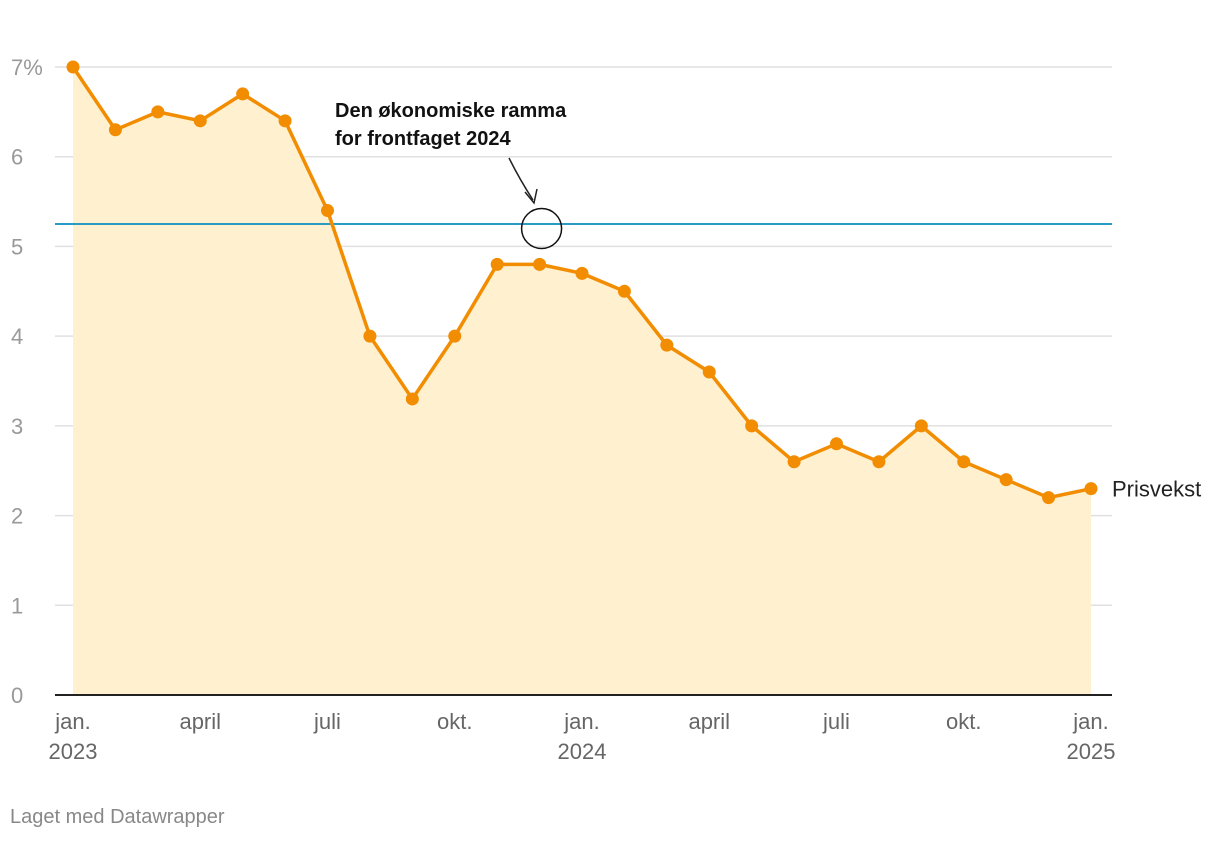 The height and width of the screenshot is (842, 1220). I want to click on annotation-arrow, so click(521, 179).